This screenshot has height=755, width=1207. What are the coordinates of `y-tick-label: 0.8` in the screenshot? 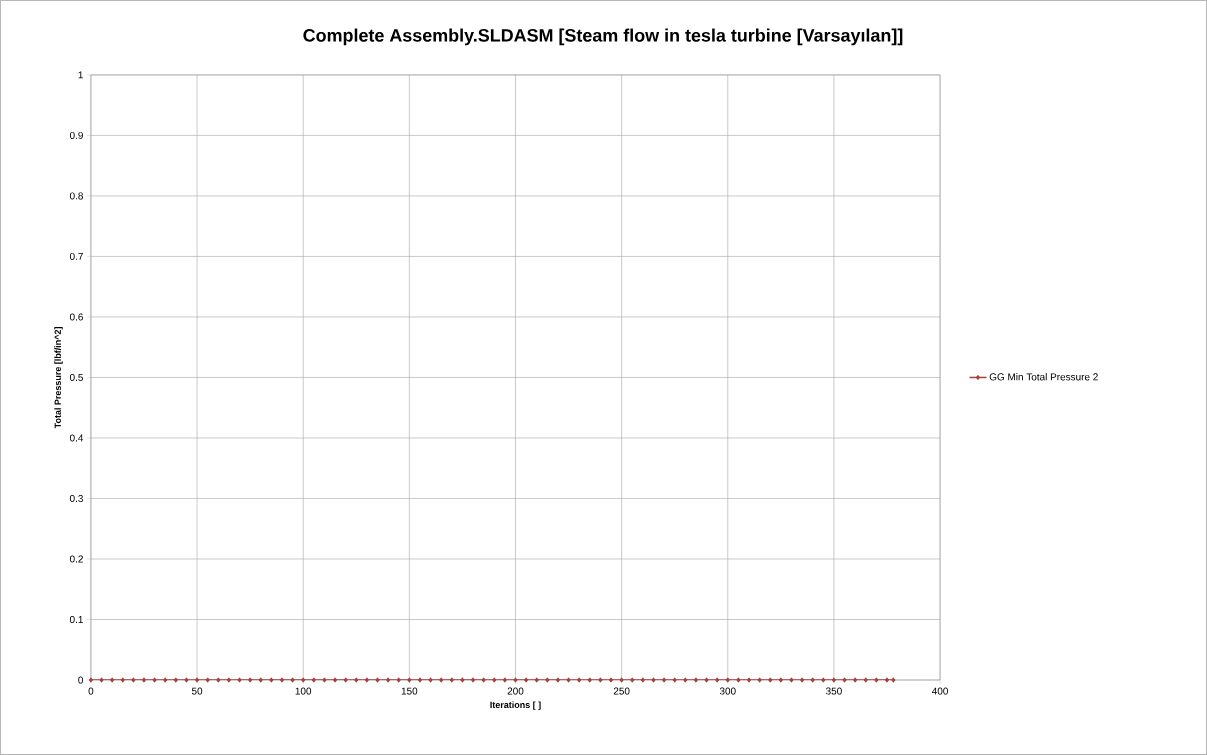 It's located at (76, 196).